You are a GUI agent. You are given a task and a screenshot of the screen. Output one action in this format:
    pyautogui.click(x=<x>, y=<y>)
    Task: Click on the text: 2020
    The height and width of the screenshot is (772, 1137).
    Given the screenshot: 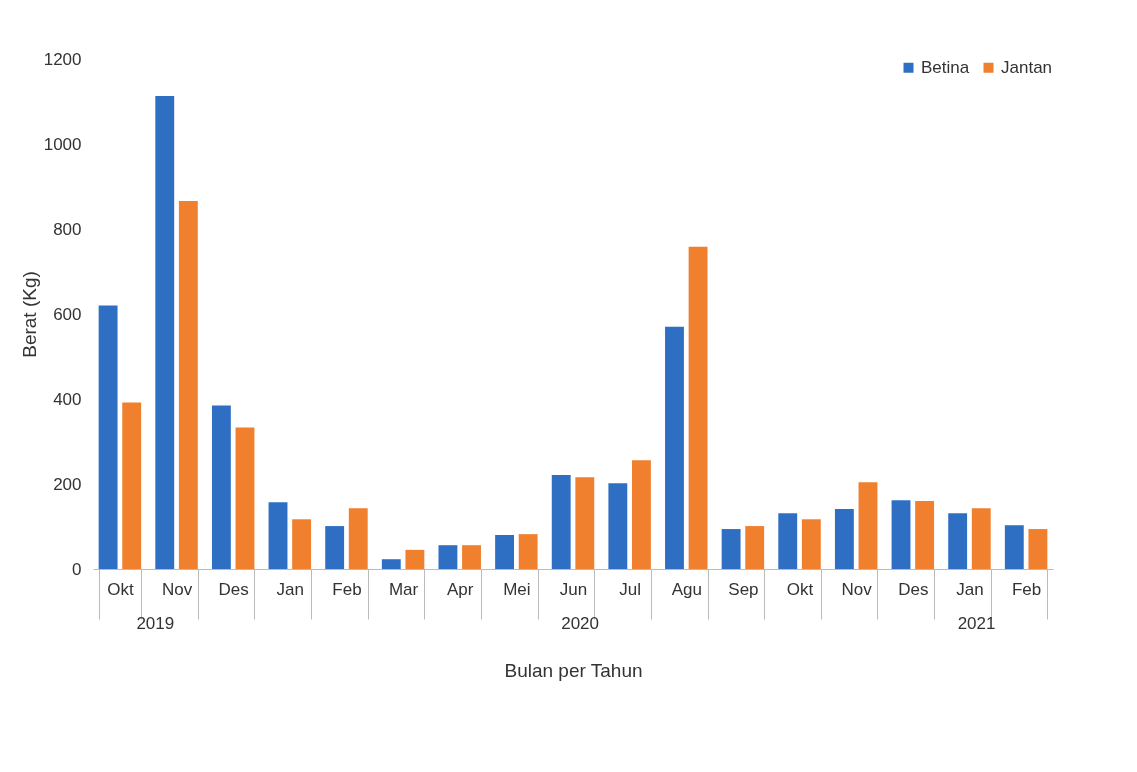 What is the action you would take?
    pyautogui.click(x=580, y=623)
    